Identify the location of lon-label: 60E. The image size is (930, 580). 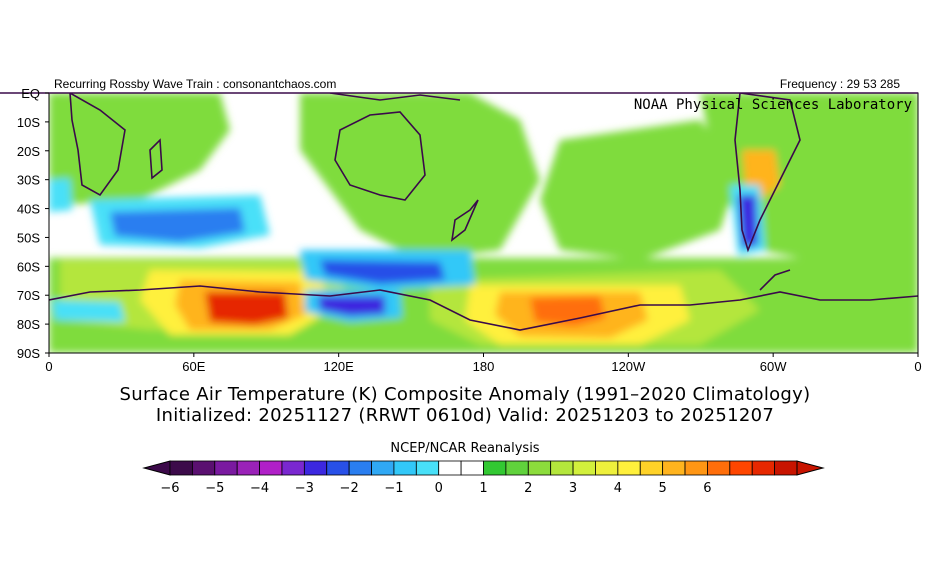
(193, 366).